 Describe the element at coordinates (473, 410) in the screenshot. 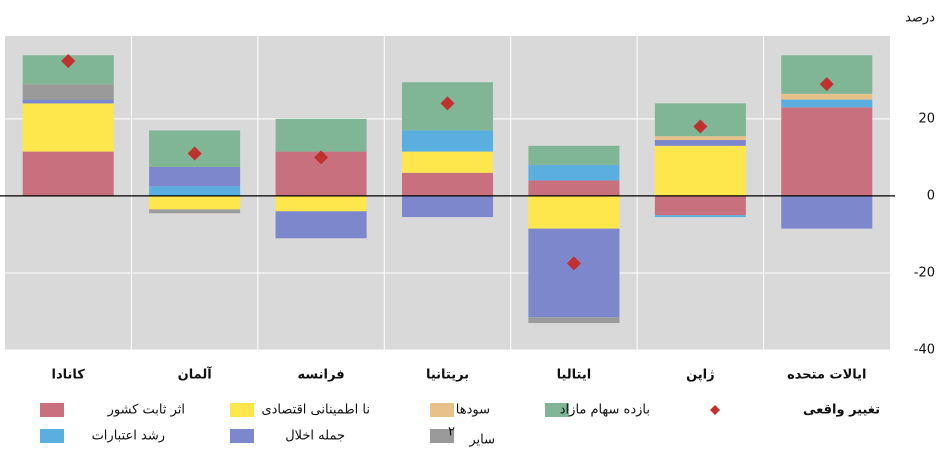

I see `legend-label: سودها` at that location.